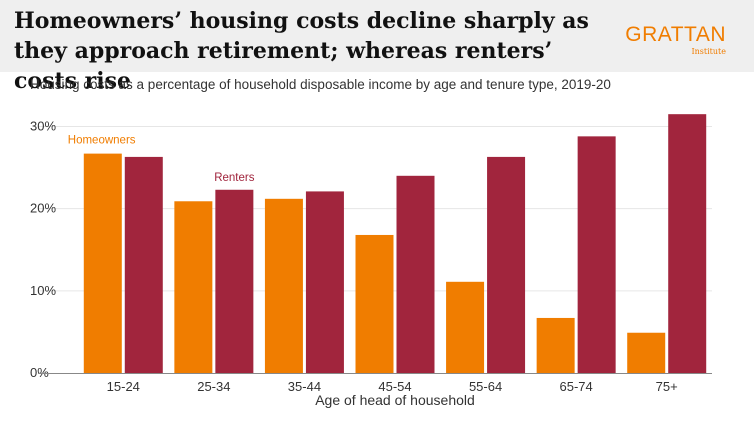 Image resolution: width=754 pixels, height=424 pixels. I want to click on y-tick-label: 20%, so click(43, 208).